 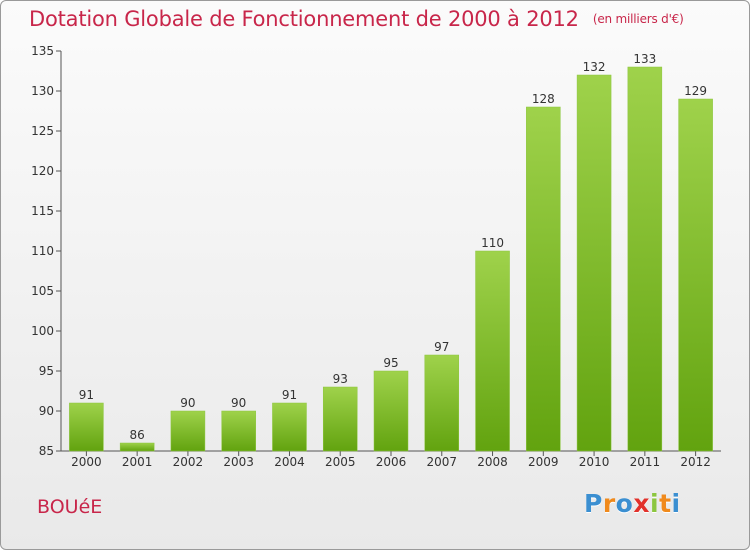 What do you see at coordinates (609, 503) in the screenshot?
I see `logo-letter: r` at bounding box center [609, 503].